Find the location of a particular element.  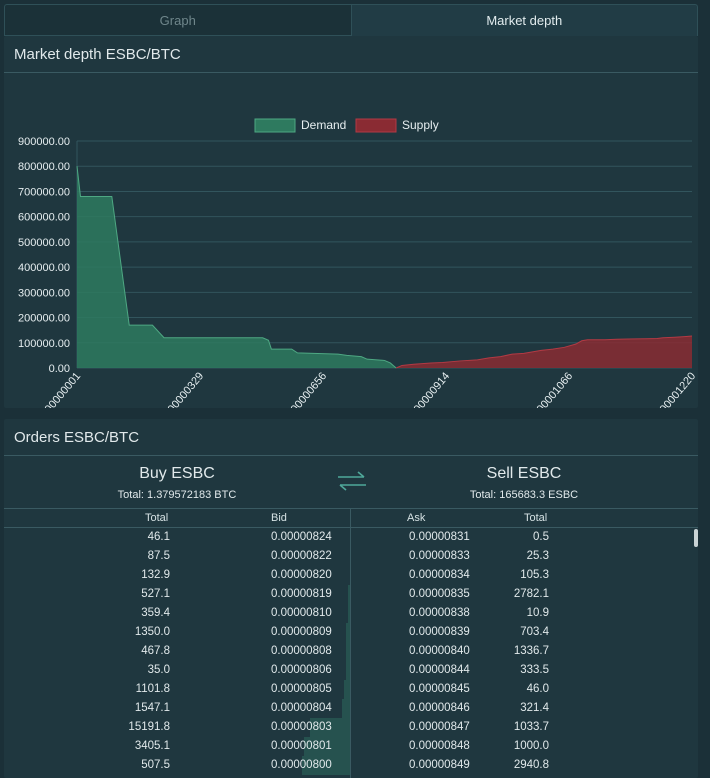

x-tick-label: 0.00000329 is located at coordinates (183, 389).